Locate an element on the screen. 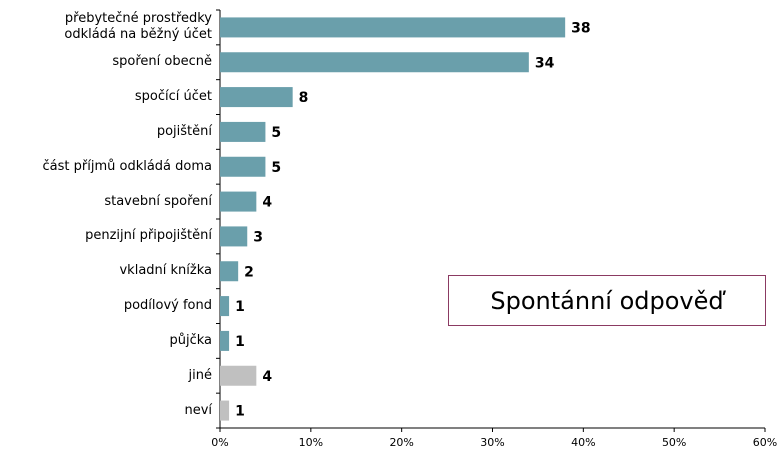 The height and width of the screenshot is (452, 779). category-label: spočící účet is located at coordinates (173, 97).